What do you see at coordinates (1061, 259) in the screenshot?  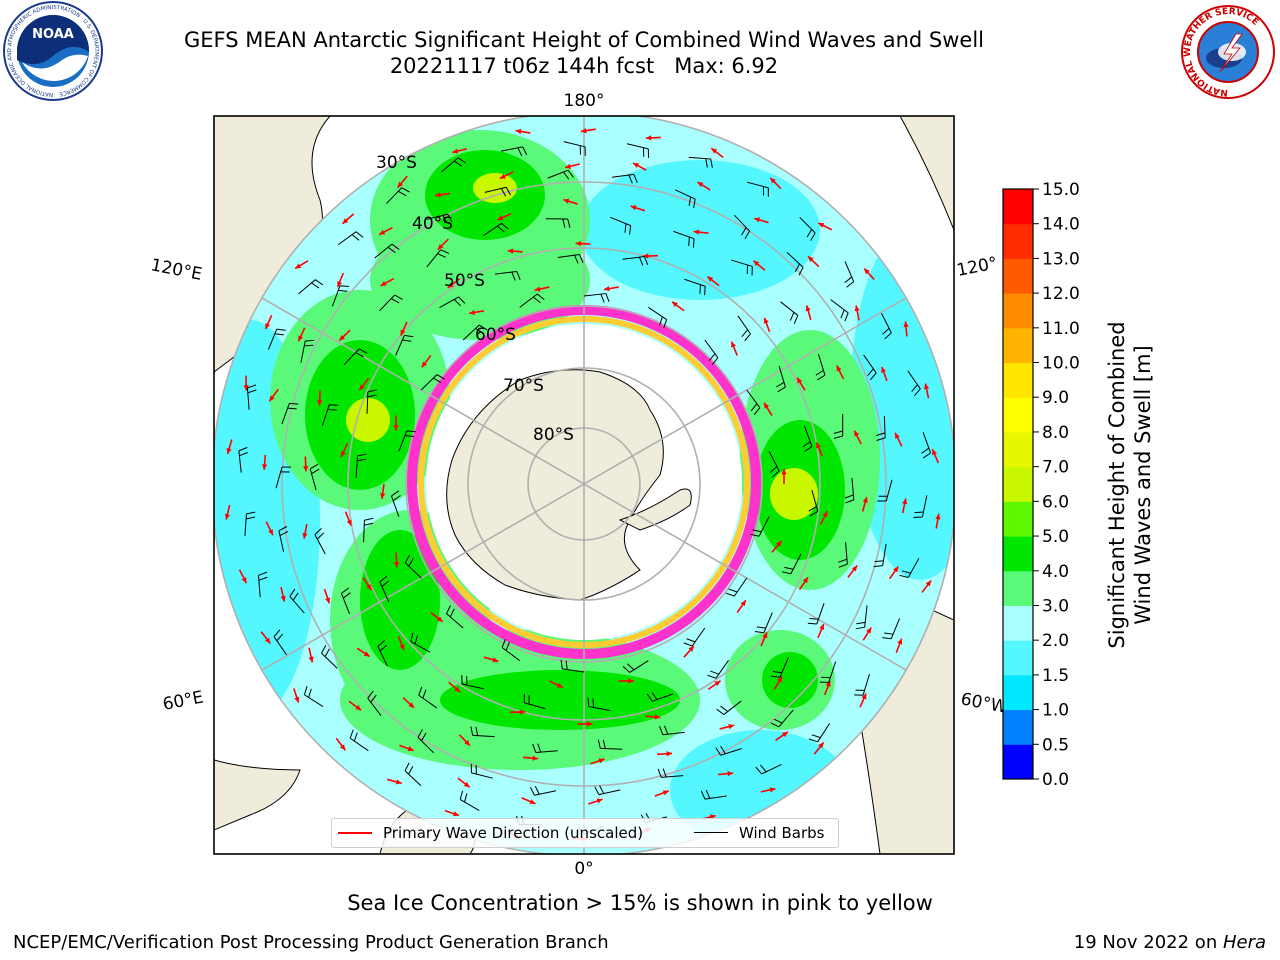 I see `colorbar-tick-label: 13.0` at bounding box center [1061, 259].